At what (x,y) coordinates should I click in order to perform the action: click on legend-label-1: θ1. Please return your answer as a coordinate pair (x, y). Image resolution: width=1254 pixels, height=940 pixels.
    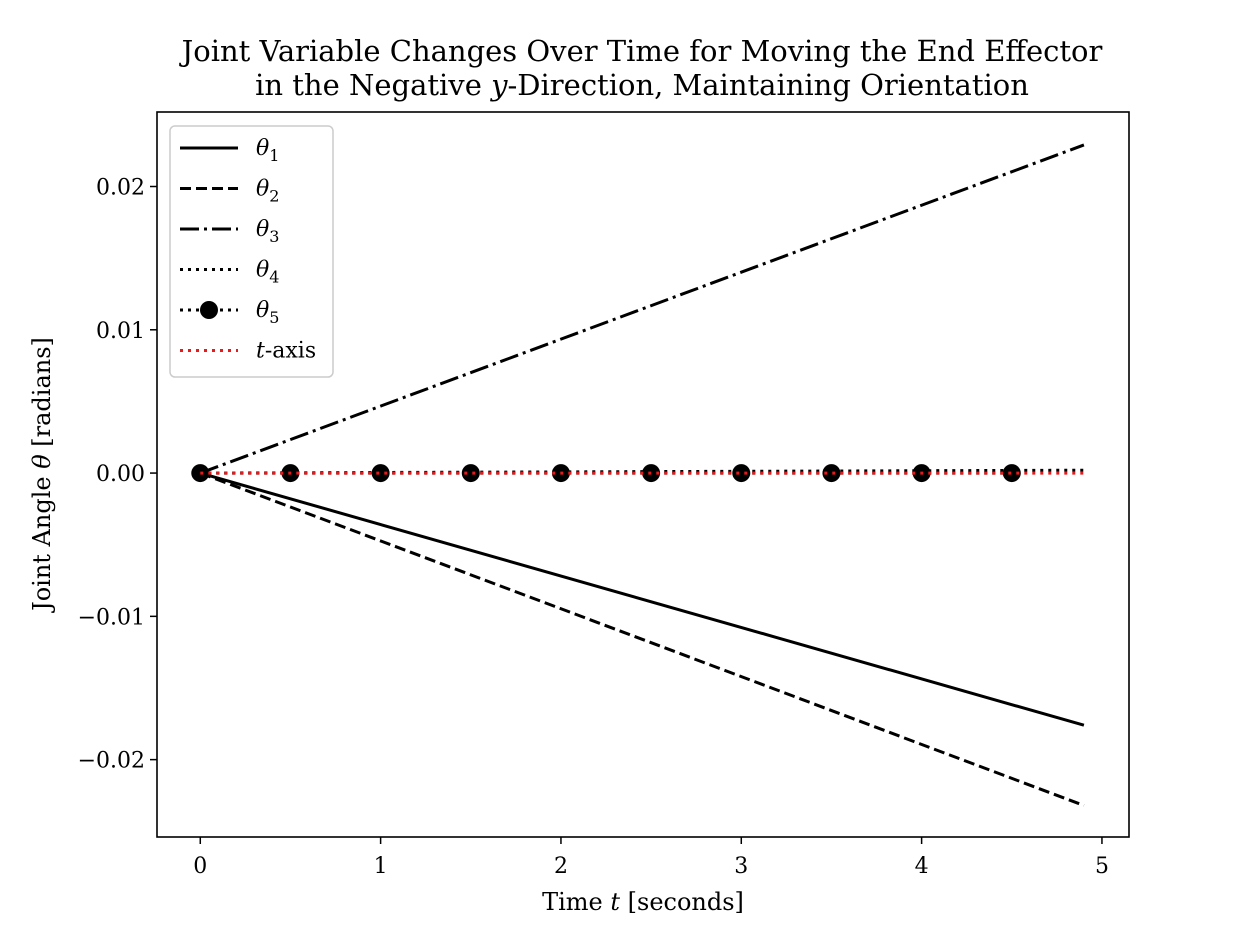
    Looking at the image, I should click on (267, 150).